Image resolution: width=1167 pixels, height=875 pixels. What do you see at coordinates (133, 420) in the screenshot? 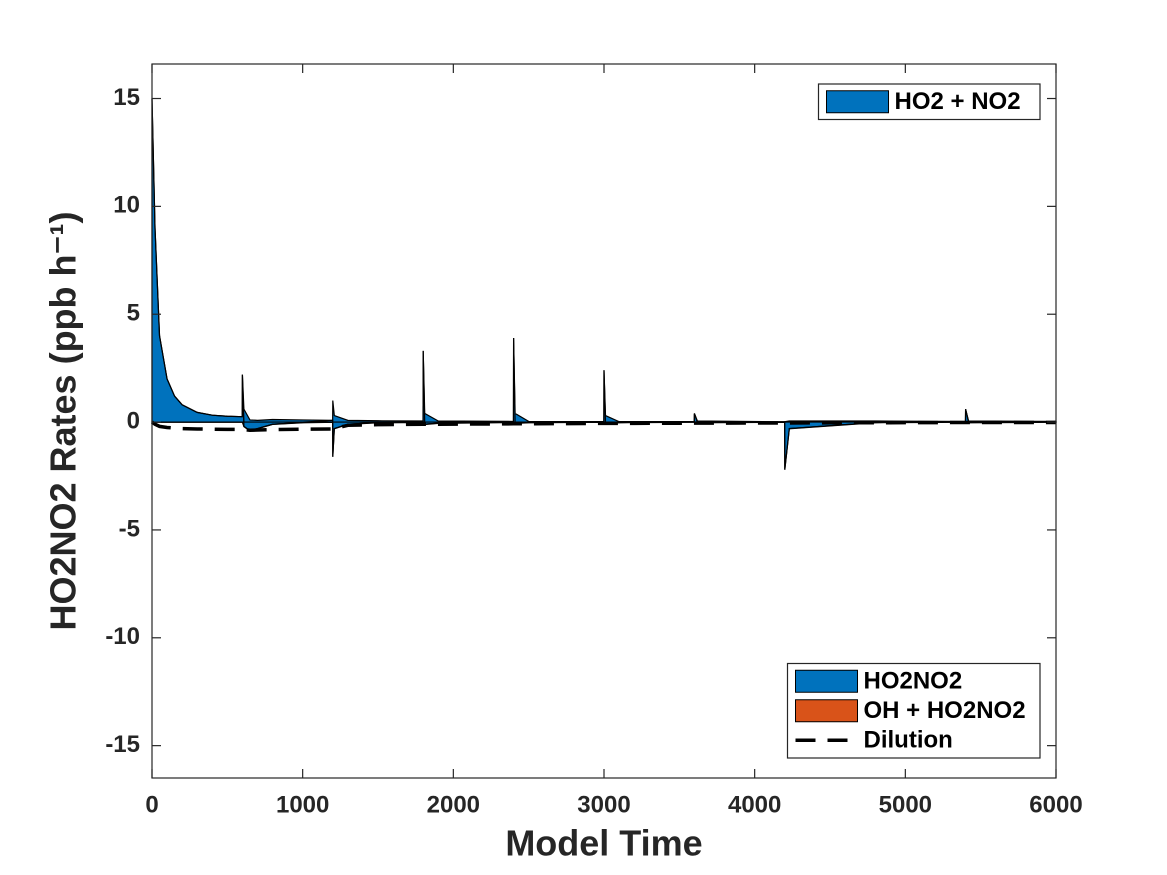
I see `y-tick-label: 0` at bounding box center [133, 420].